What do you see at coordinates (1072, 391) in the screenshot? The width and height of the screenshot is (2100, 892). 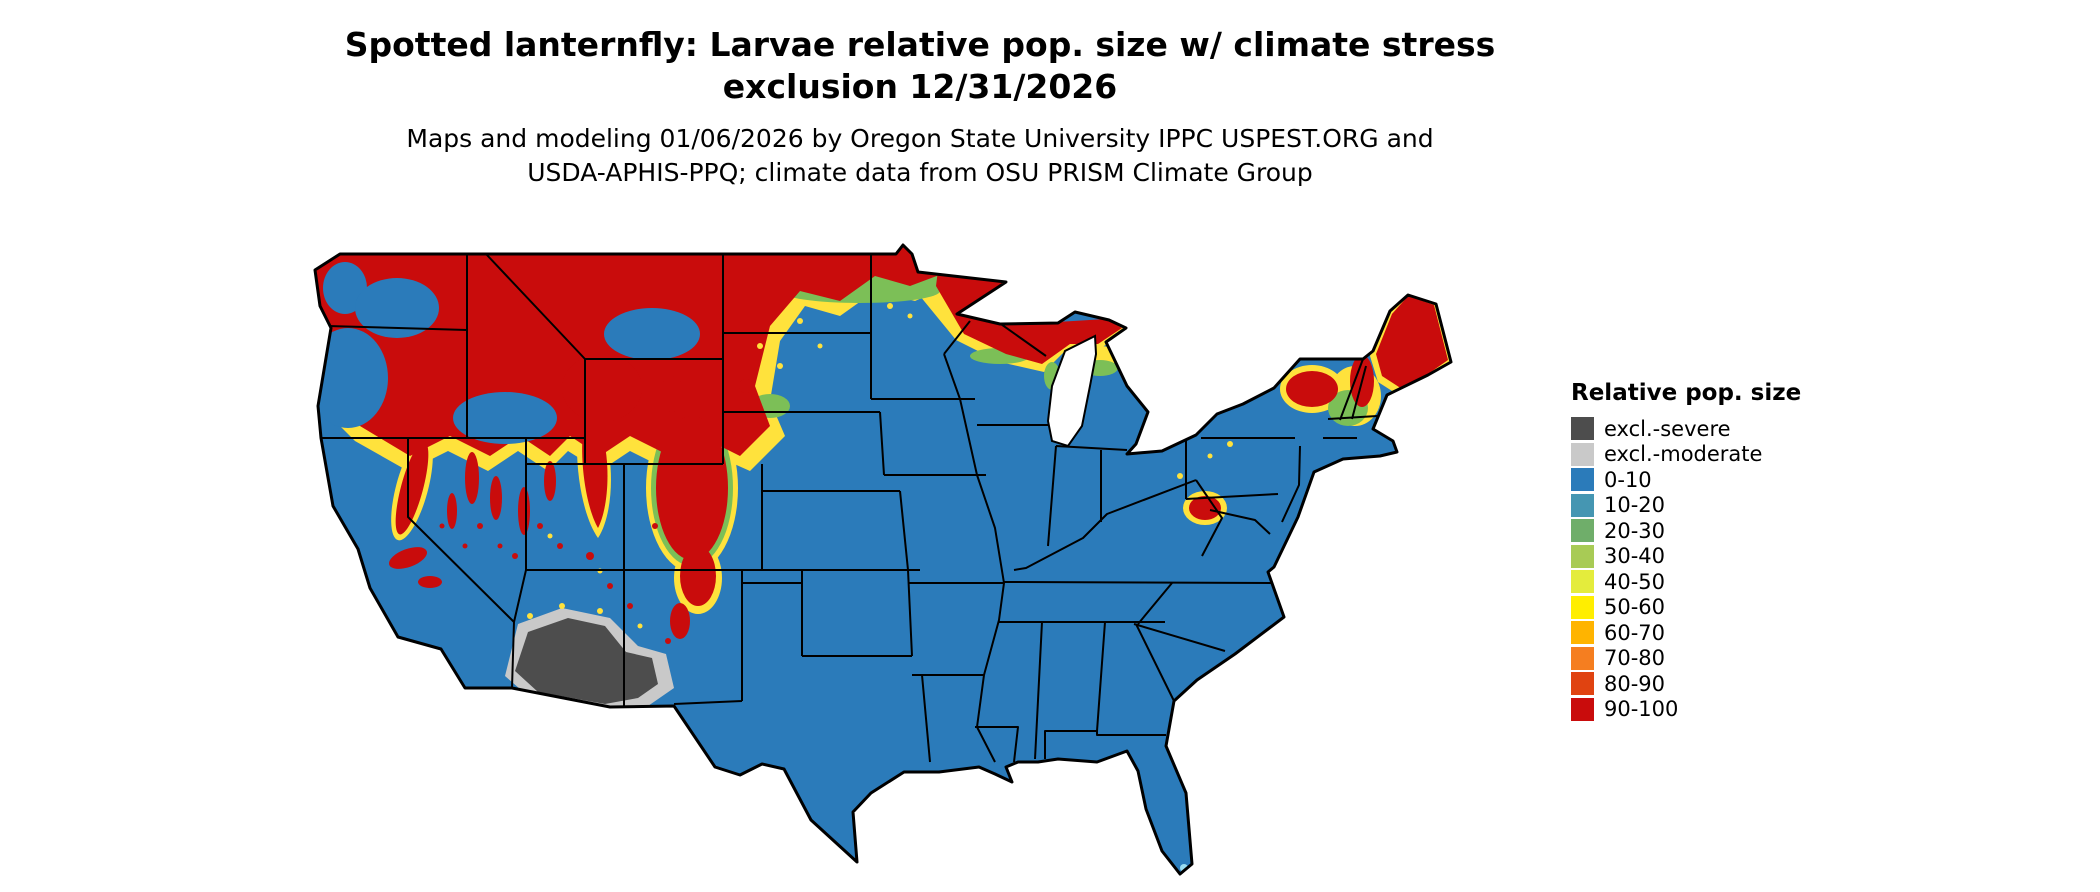 I see `lake-michigan` at bounding box center [1072, 391].